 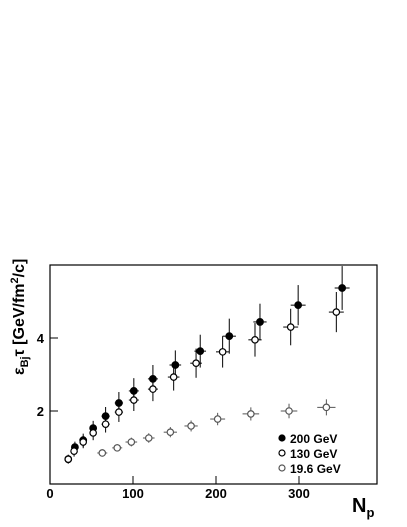 What do you see at coordinates (359, 506) in the screenshot?
I see `x-label-main: N` at bounding box center [359, 506].